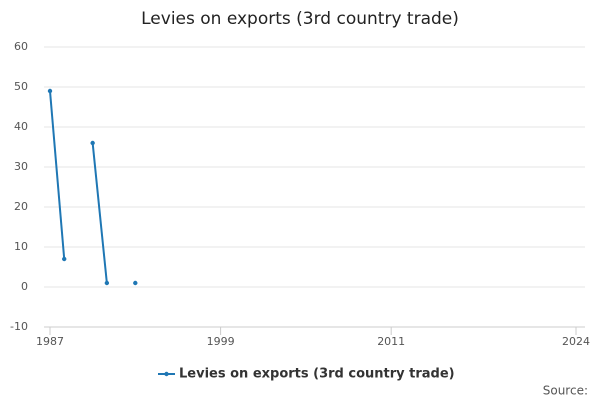 The height and width of the screenshot is (400, 600). Describe the element at coordinates (300, 19) in the screenshot. I see `chart-title: Levies on exports (3rd country trade)` at that location.